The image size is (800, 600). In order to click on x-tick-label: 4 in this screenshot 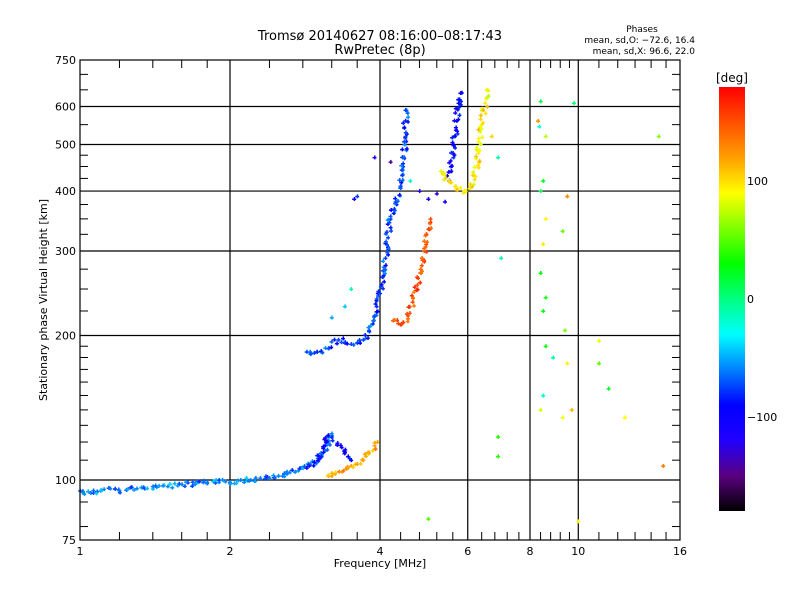, I will do `click(380, 551)`.